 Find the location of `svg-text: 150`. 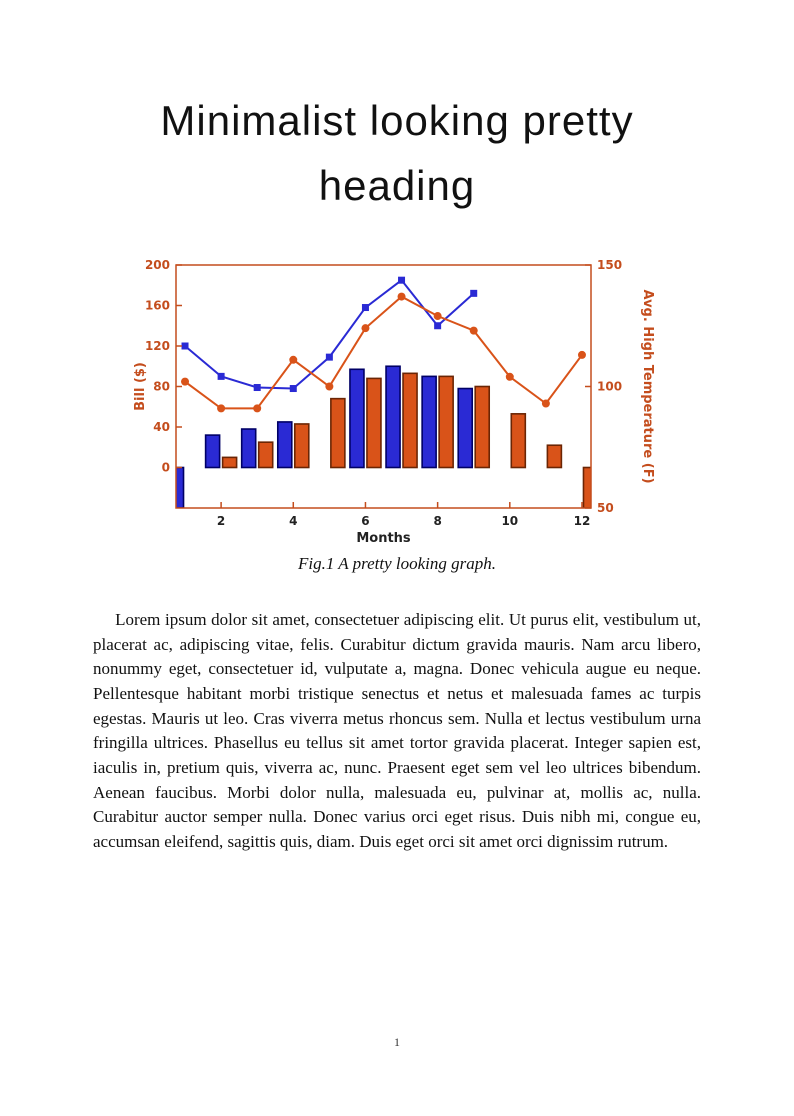

svg-text: 150 is located at coordinates (609, 265).